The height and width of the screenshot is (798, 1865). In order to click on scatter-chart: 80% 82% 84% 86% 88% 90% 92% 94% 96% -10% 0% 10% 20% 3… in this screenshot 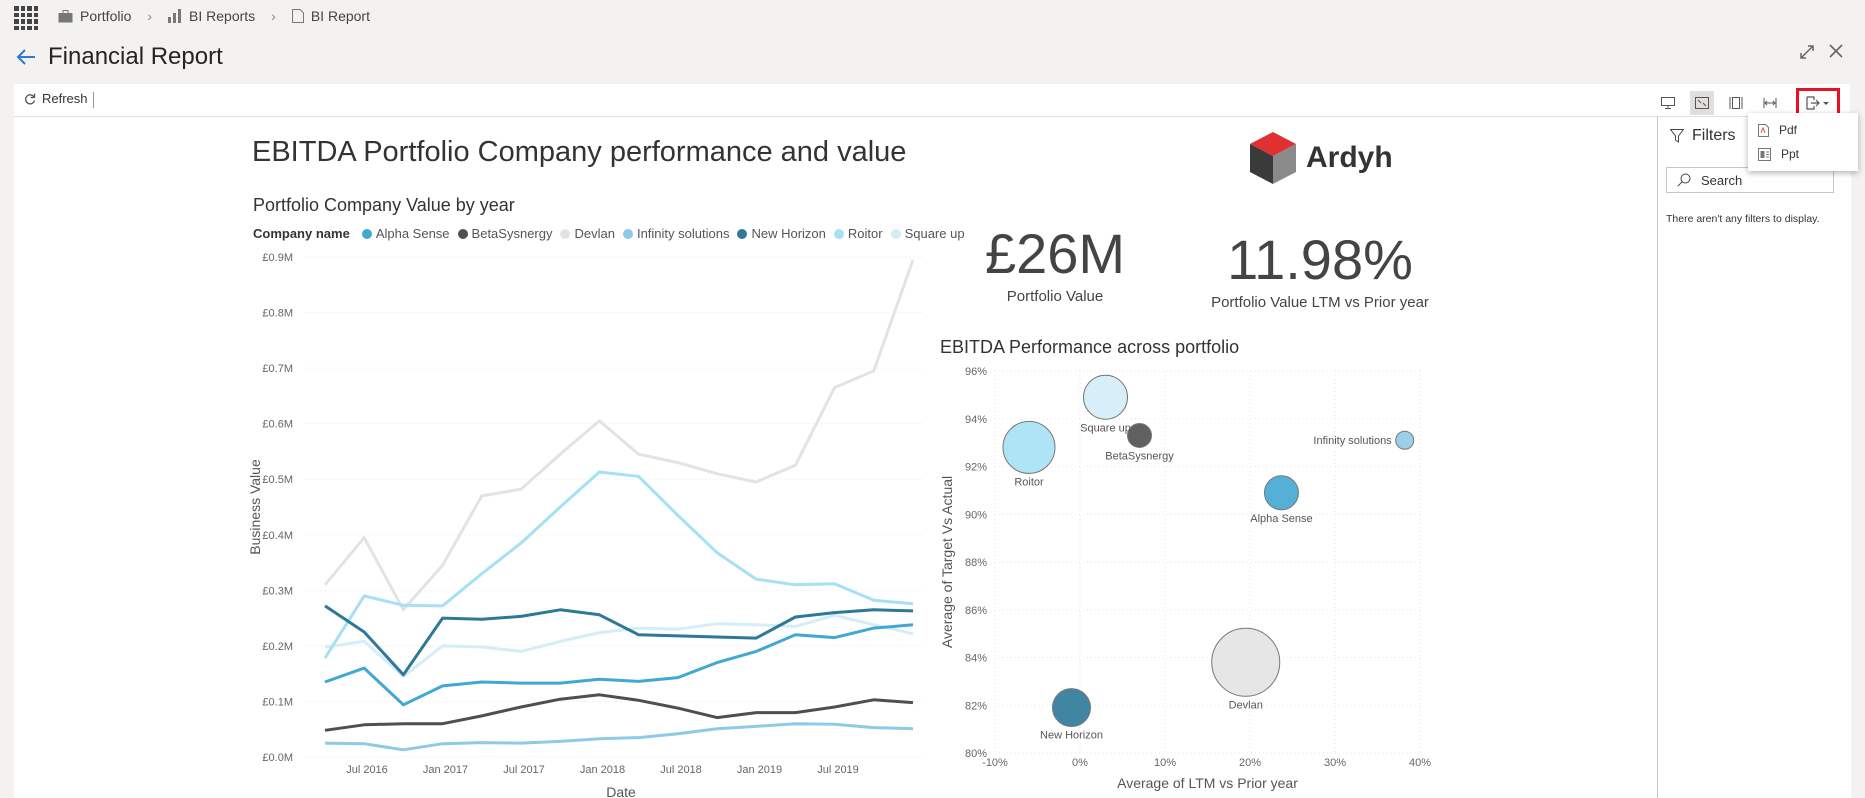, I will do `click(1185, 578)`.